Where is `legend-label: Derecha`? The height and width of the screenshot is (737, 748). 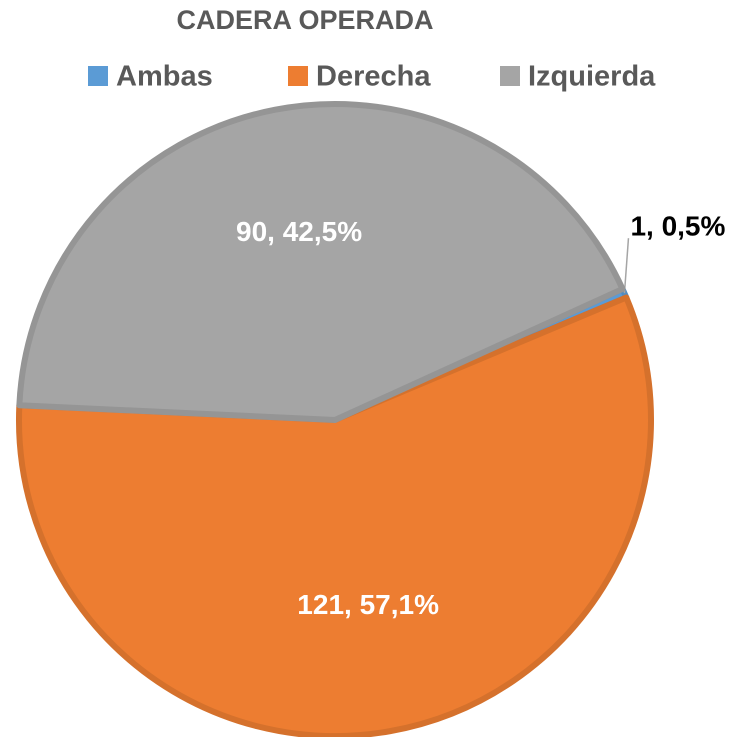 legend-label: Derecha is located at coordinates (373, 77).